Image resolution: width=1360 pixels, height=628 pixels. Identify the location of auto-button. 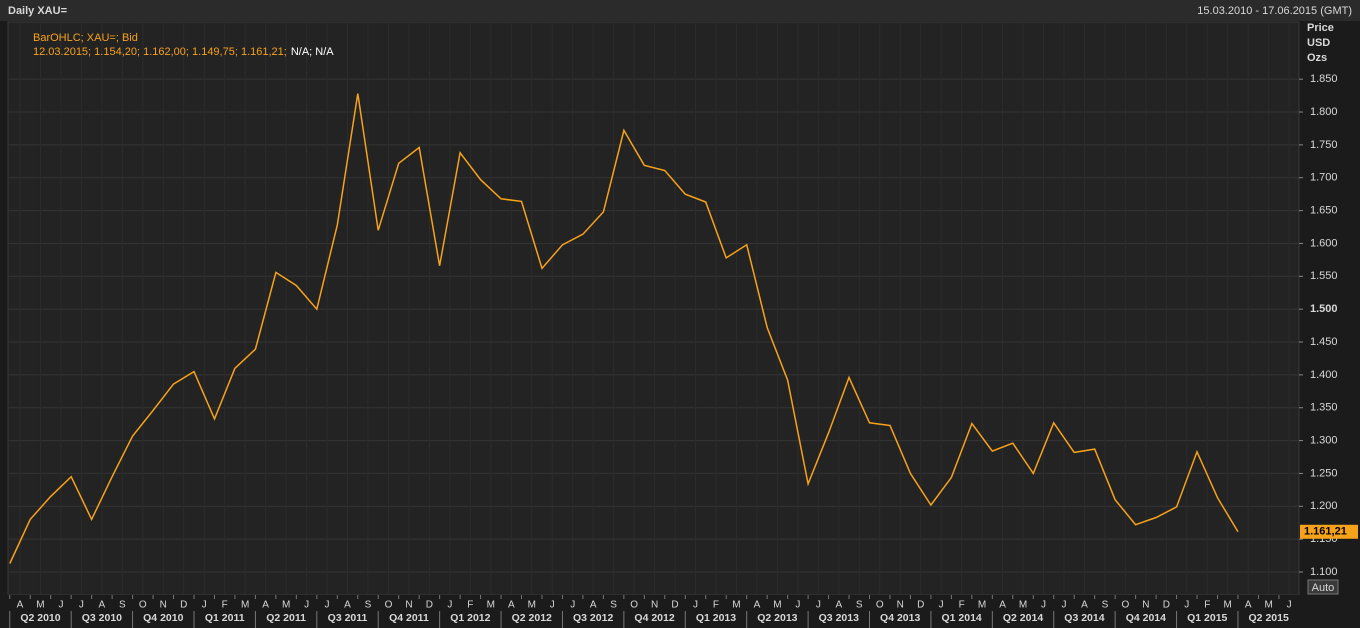
(1323, 587).